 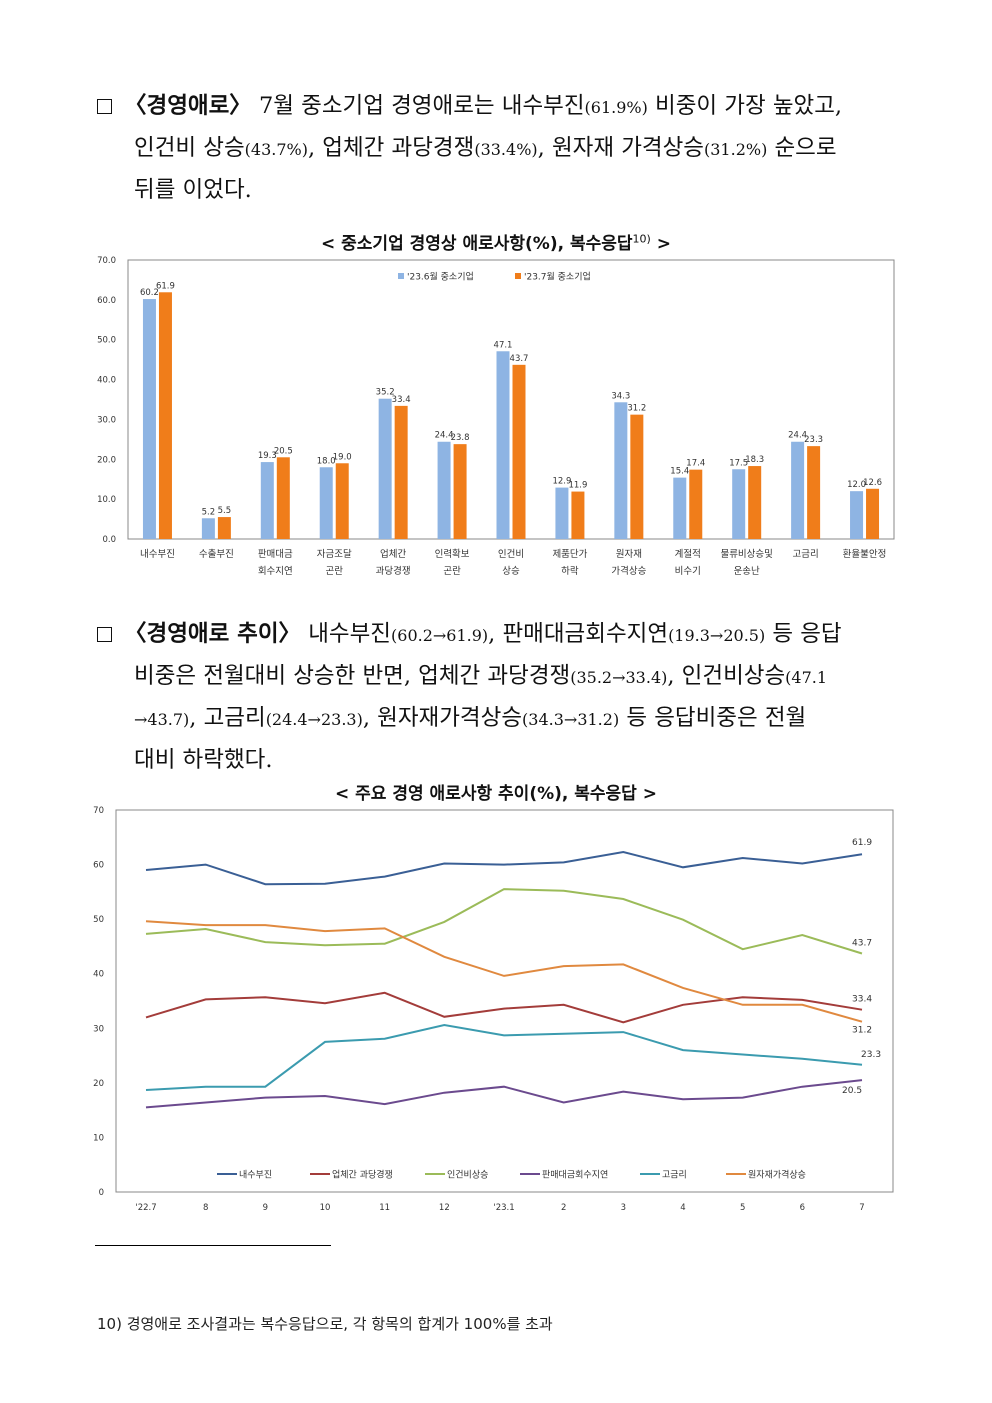 I want to click on x-category-label: 계절적, so click(x=688, y=554).